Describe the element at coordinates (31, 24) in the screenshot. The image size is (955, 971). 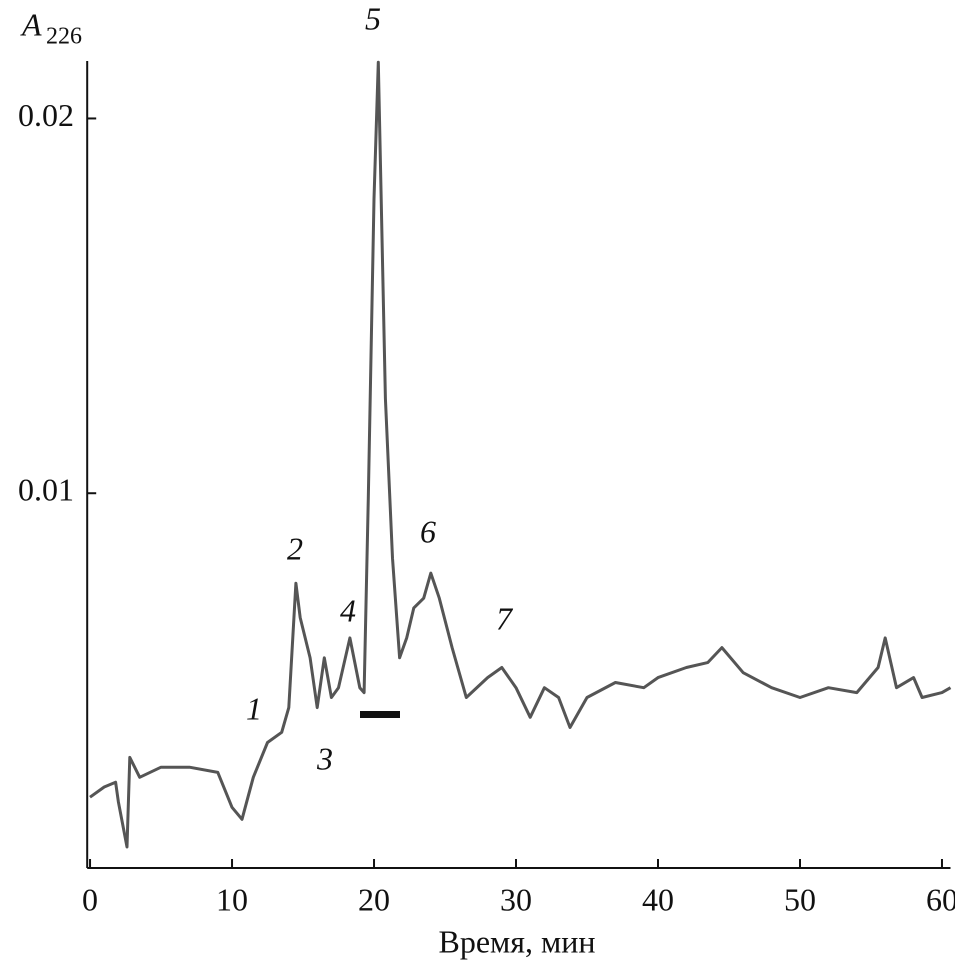
I see `y-axis-label: A` at that location.